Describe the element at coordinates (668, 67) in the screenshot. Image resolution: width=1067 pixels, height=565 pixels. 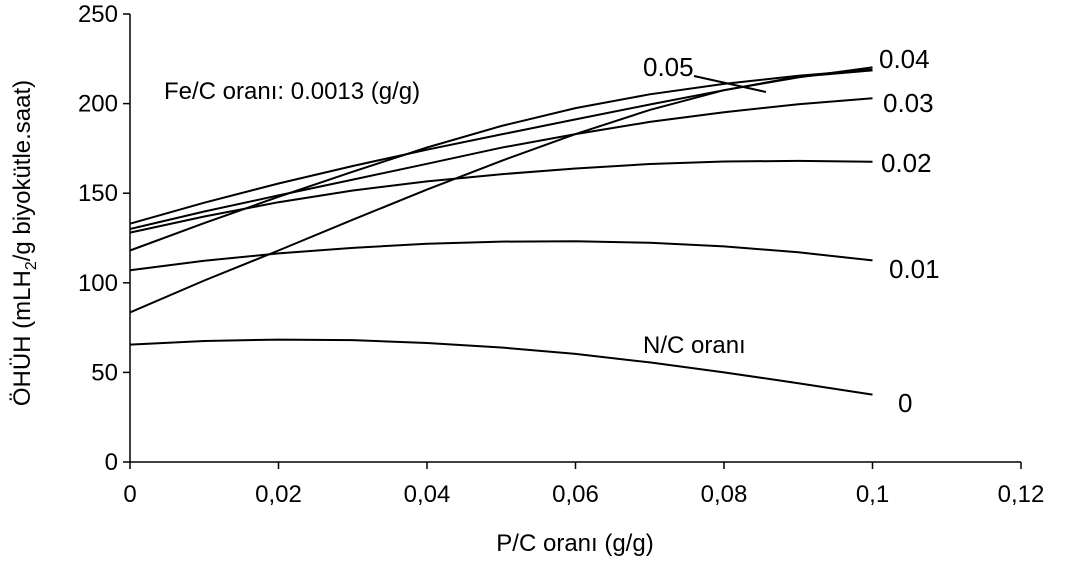
I see `series-label: 0.05` at that location.